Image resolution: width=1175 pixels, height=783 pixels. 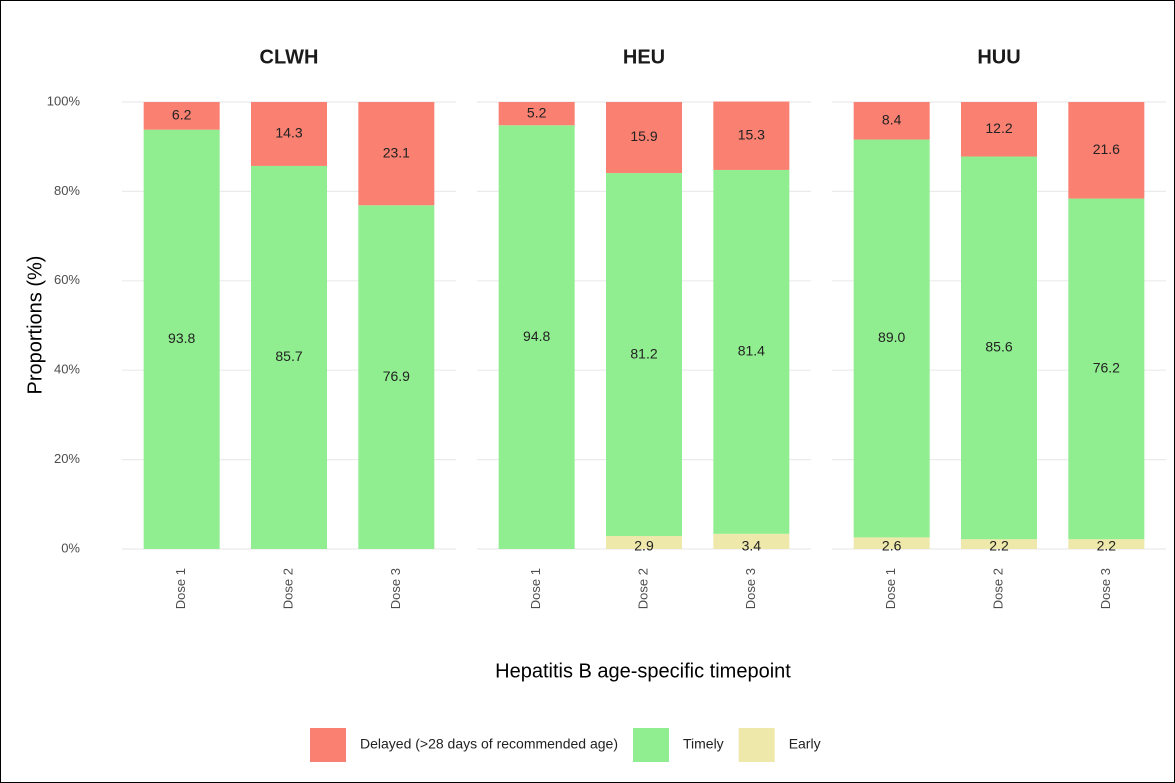 I want to click on data-label: 15.9, so click(x=643, y=136).